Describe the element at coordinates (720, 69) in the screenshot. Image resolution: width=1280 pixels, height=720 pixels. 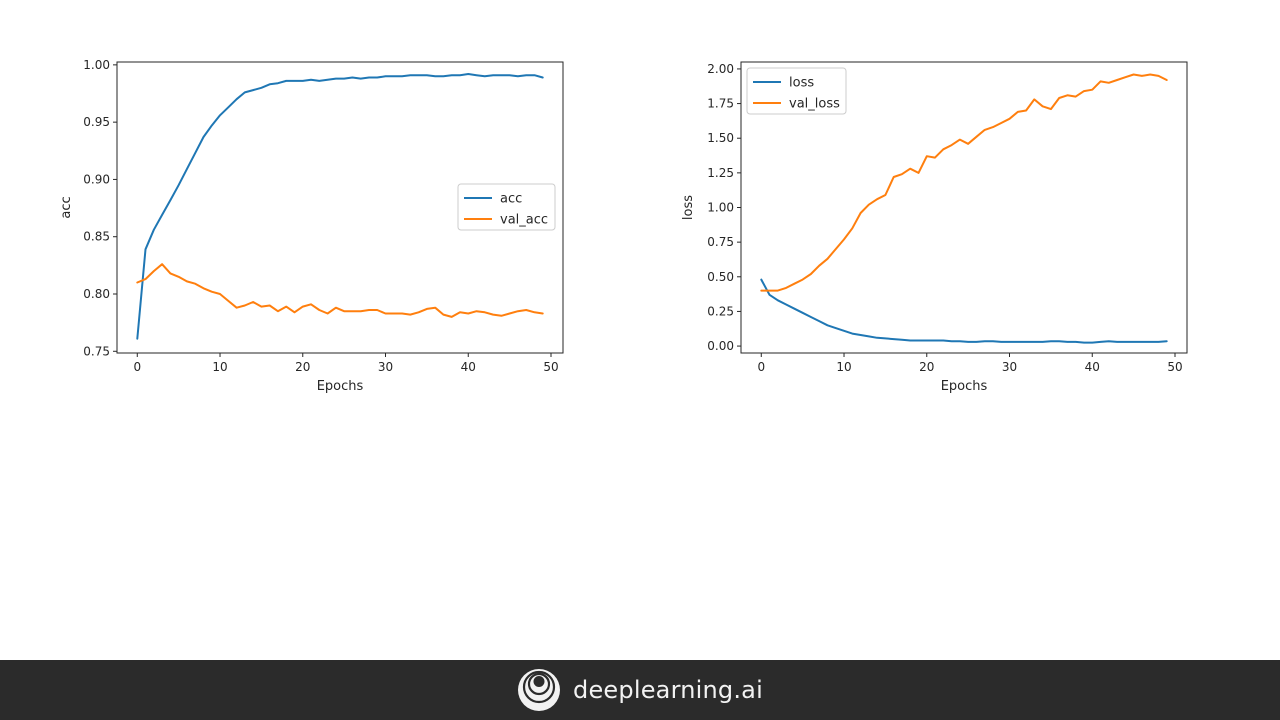
I see `y-tick-label: 2.00` at that location.